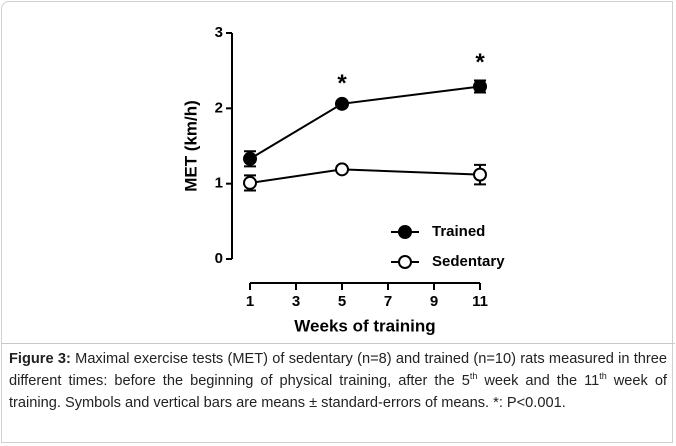 The height and width of the screenshot is (446, 676). Describe the element at coordinates (219, 107) in the screenshot. I see `y-tick-label: 2` at that location.